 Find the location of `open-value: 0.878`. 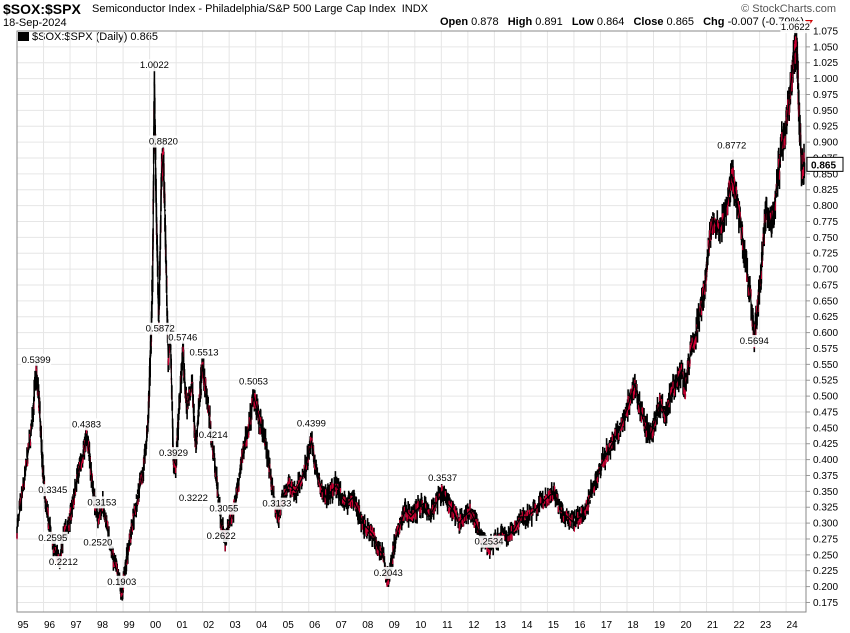

open-value: 0.878 is located at coordinates (485, 22).